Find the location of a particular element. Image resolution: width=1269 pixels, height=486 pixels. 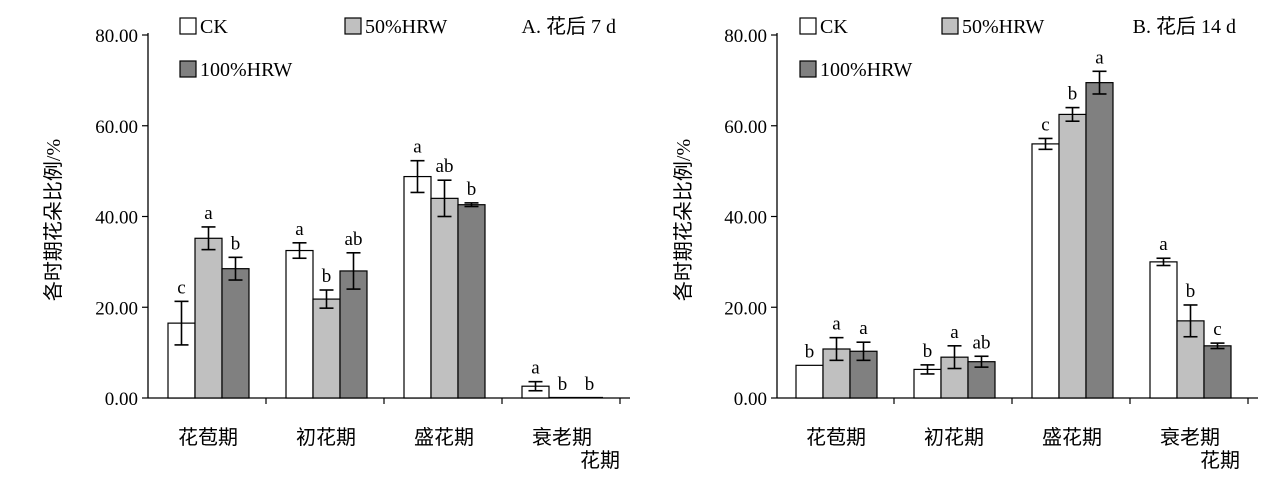

panel-label: B. 花后 14 d is located at coordinates (1184, 26).